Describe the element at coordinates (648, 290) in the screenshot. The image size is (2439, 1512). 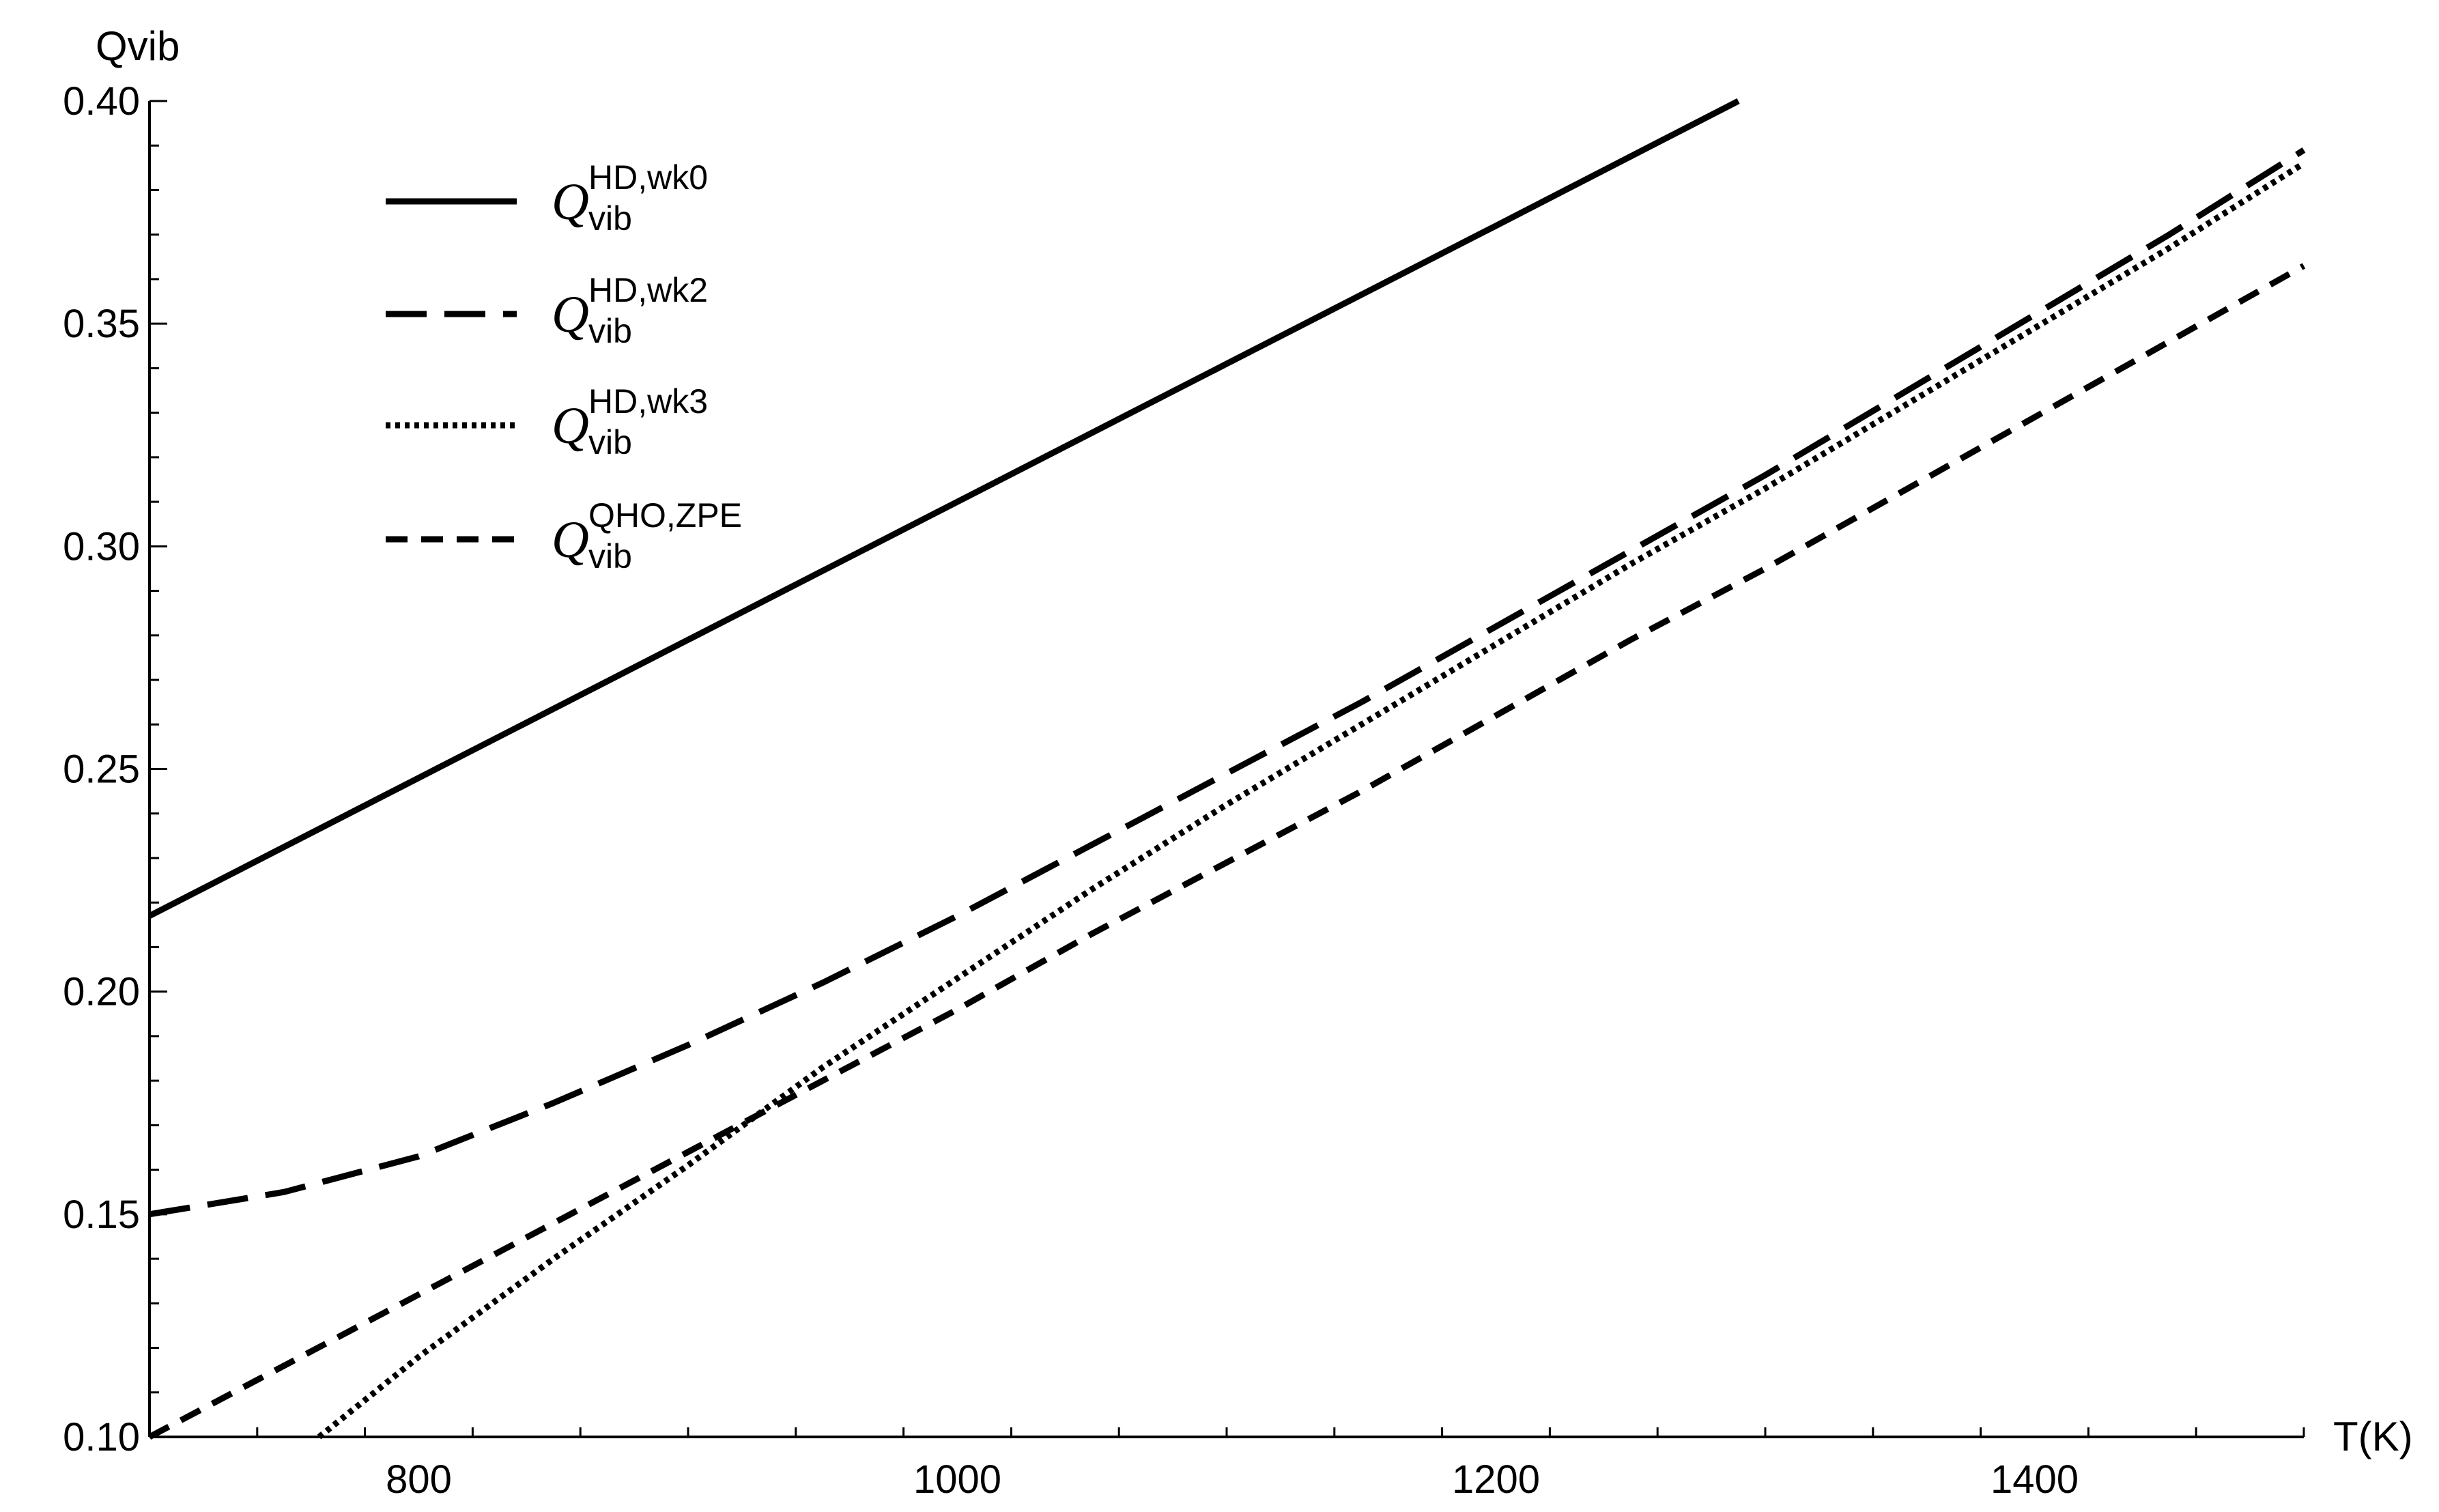
I see `legend-label-sup: HD,wk2` at that location.